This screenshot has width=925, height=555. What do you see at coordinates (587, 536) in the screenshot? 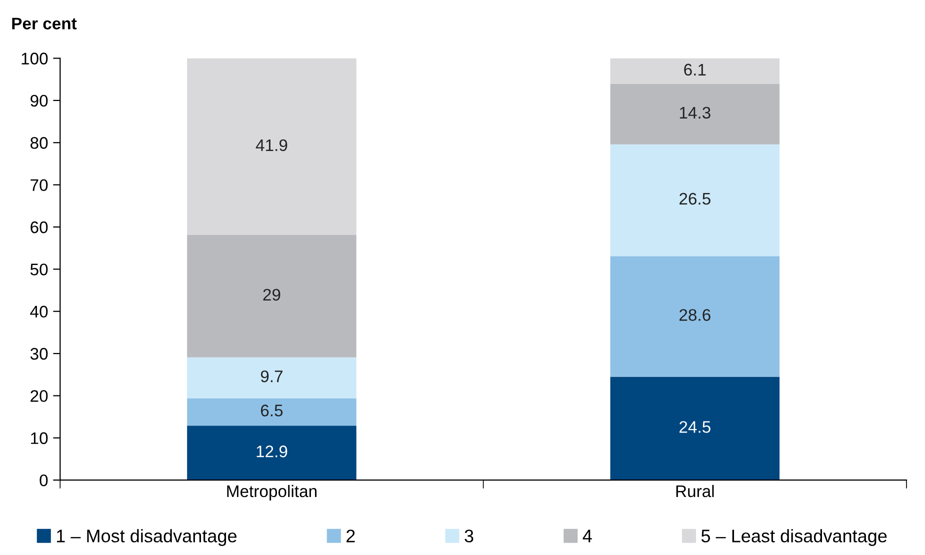
I see `legend-label: 4` at bounding box center [587, 536].